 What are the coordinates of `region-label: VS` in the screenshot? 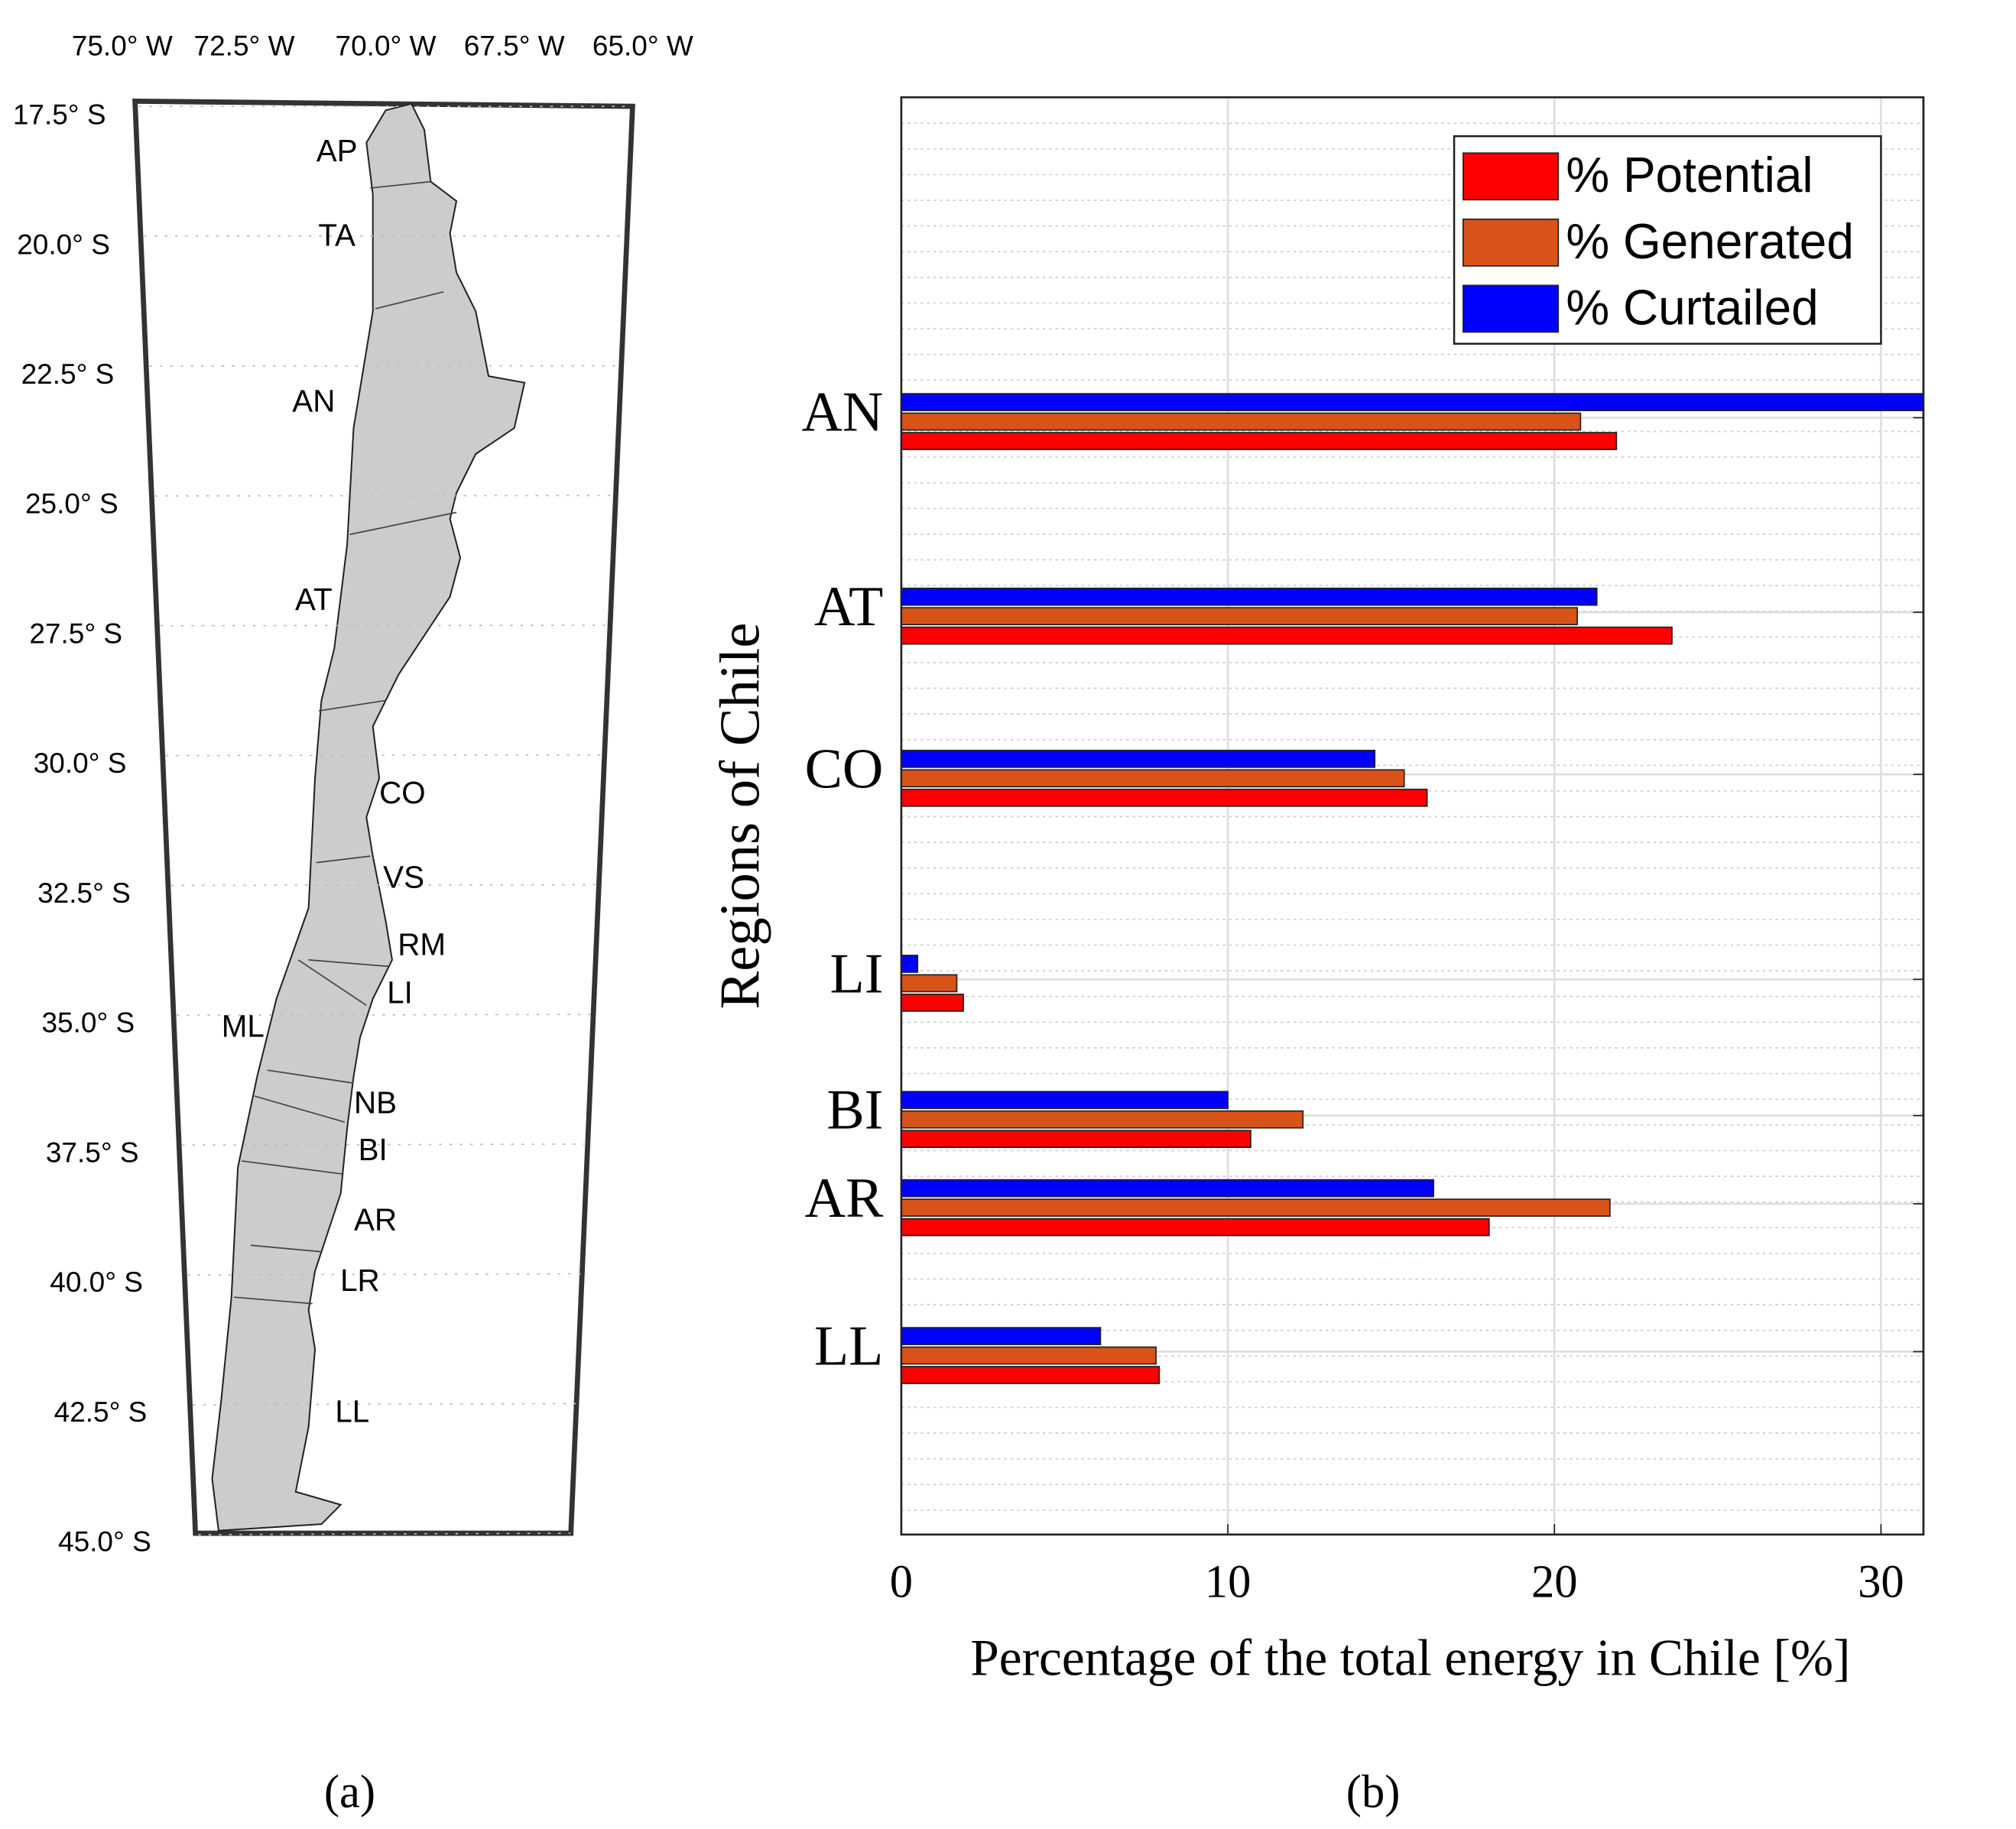 It's located at (403, 876).